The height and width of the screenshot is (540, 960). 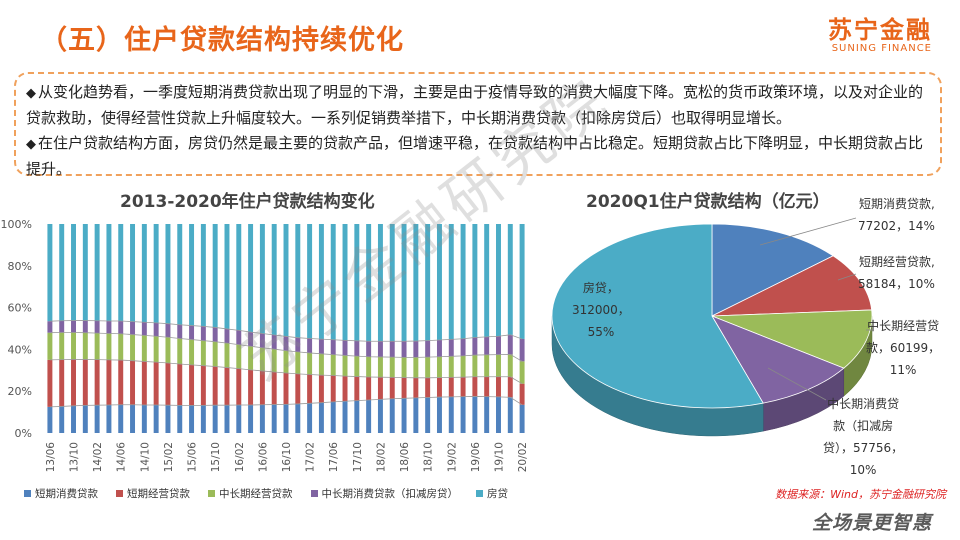 I want to click on pie-label-line: 中长期消费贷, so click(x=863, y=404).